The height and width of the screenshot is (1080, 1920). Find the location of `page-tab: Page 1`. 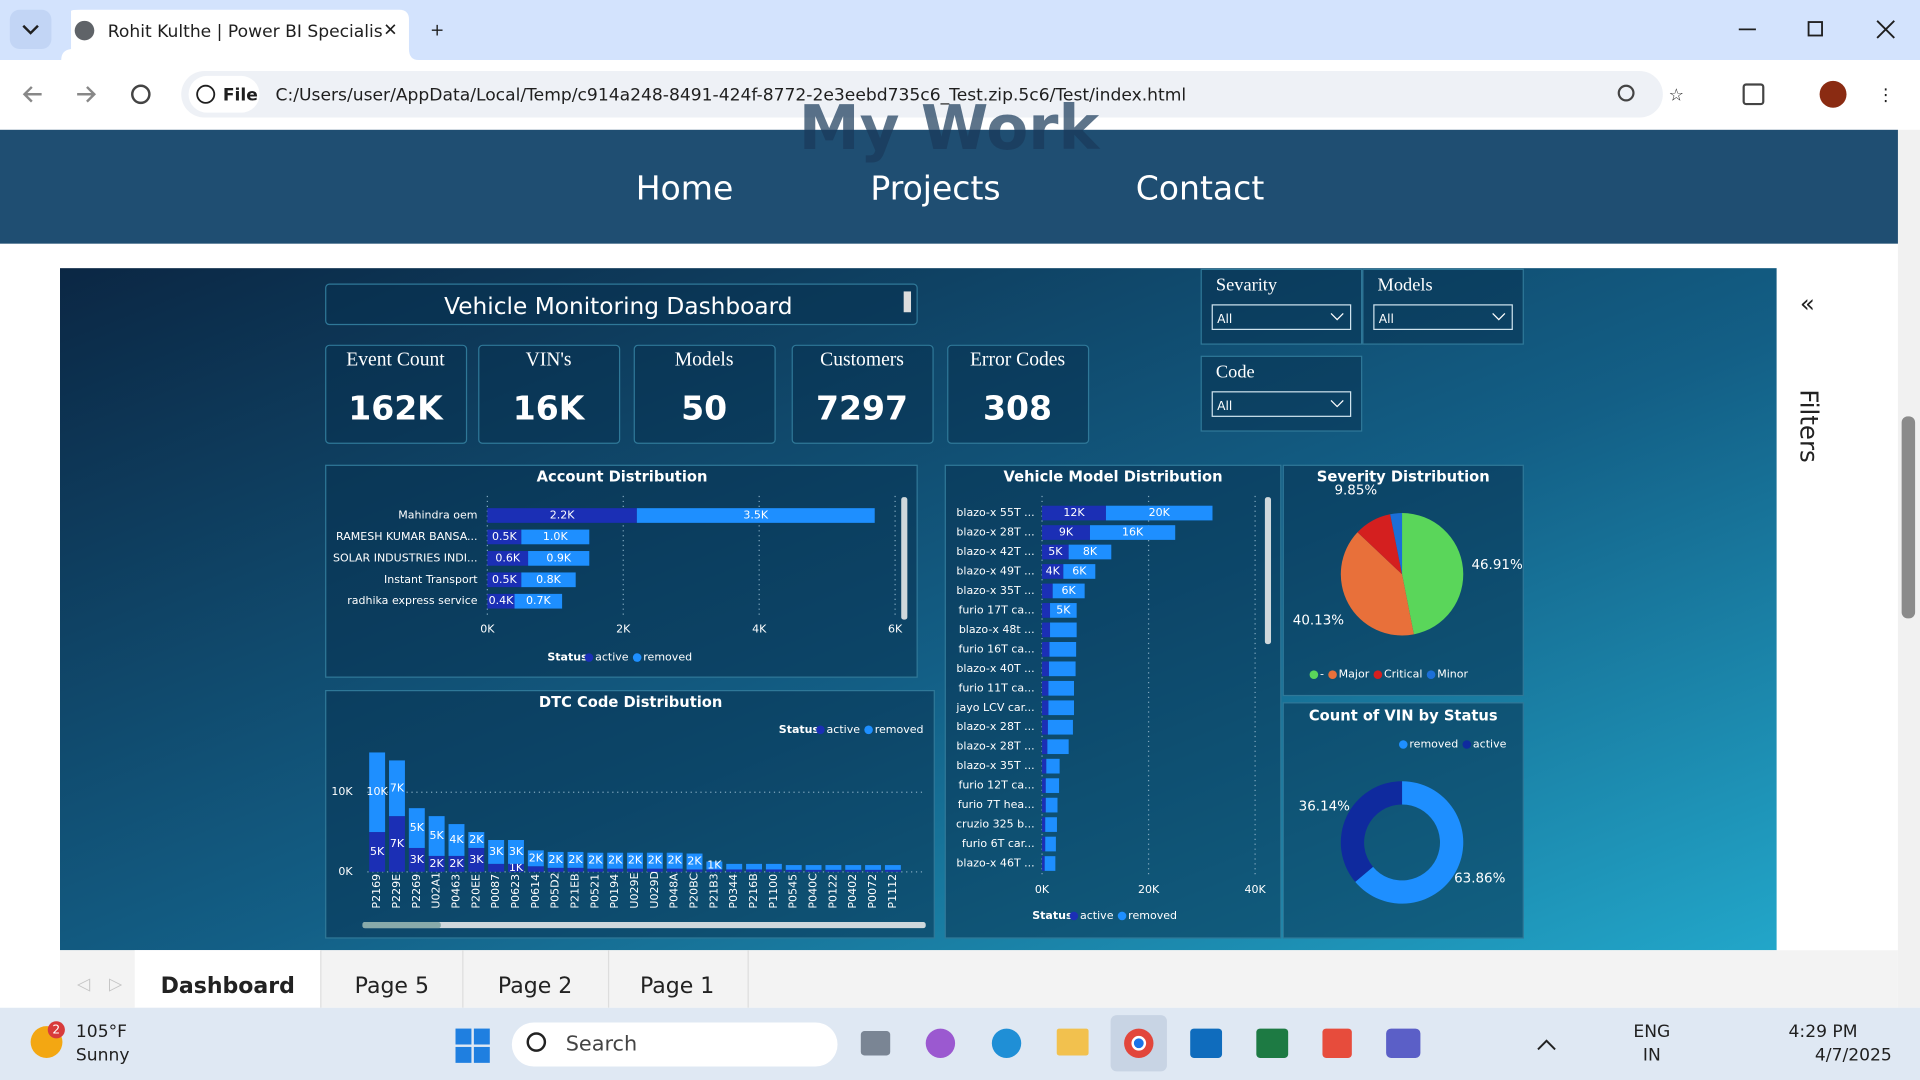

page-tab: Page 1 is located at coordinates (677, 986).